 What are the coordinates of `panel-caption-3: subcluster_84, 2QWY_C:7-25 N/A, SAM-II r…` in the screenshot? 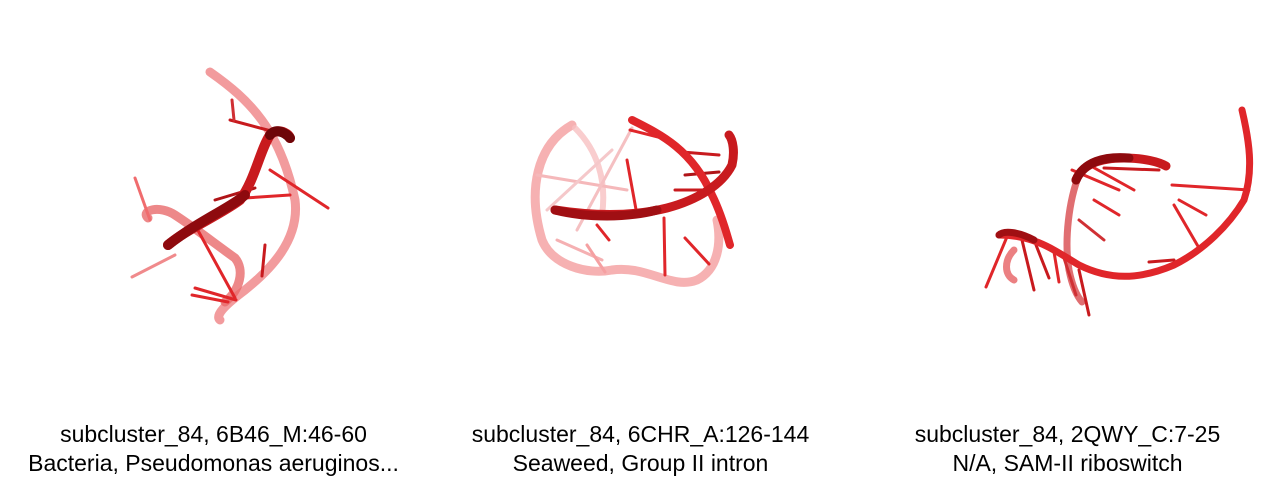 It's located at (1067, 449).